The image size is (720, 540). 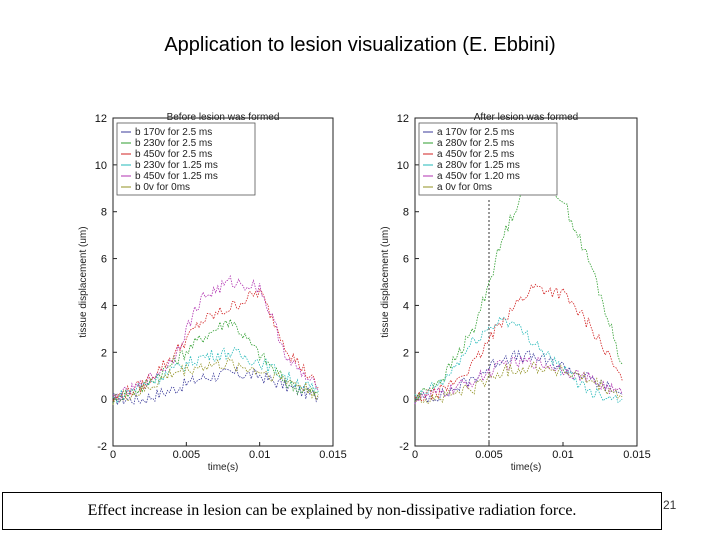 What do you see at coordinates (526, 467) in the screenshot?
I see `x-axis-label-1: time(s)` at bounding box center [526, 467].